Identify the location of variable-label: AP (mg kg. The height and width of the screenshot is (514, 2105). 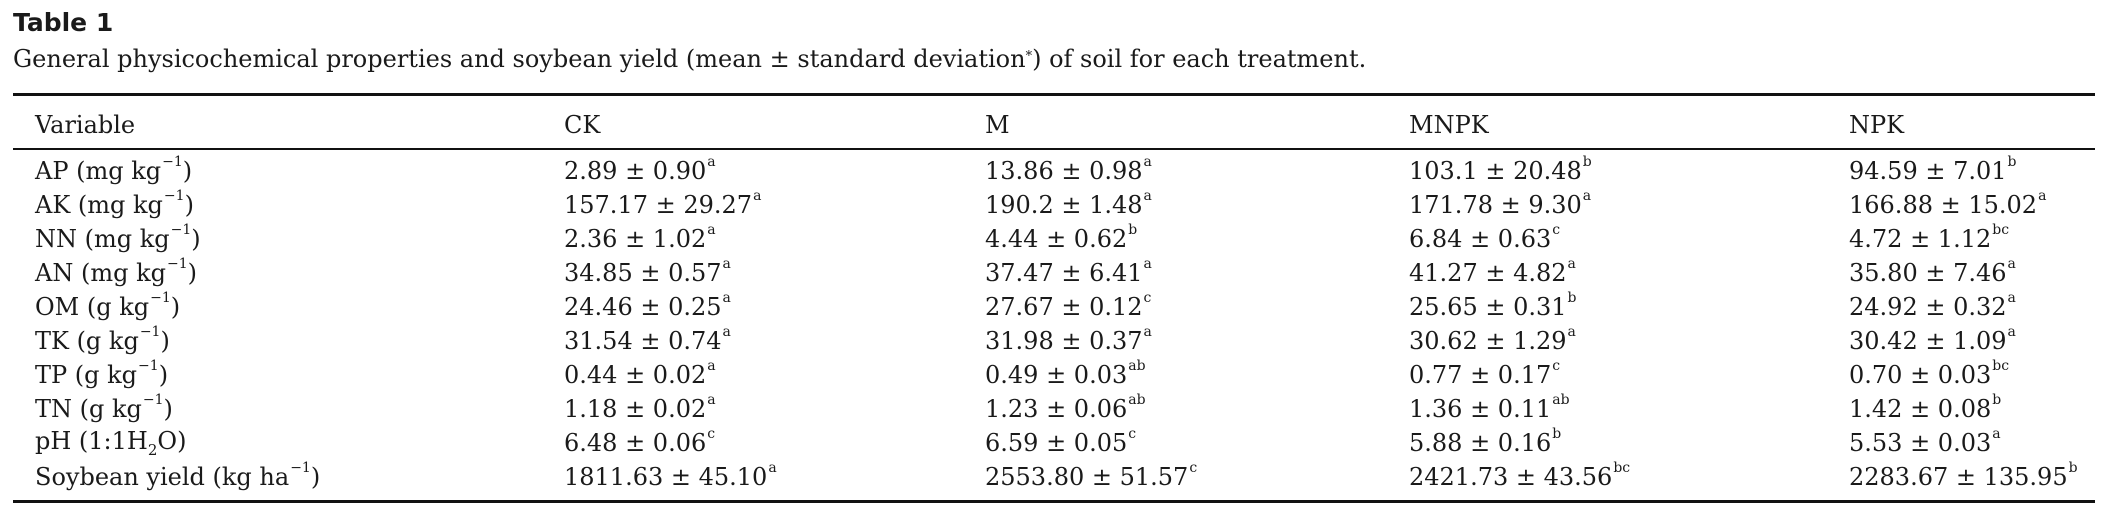
(98, 171).